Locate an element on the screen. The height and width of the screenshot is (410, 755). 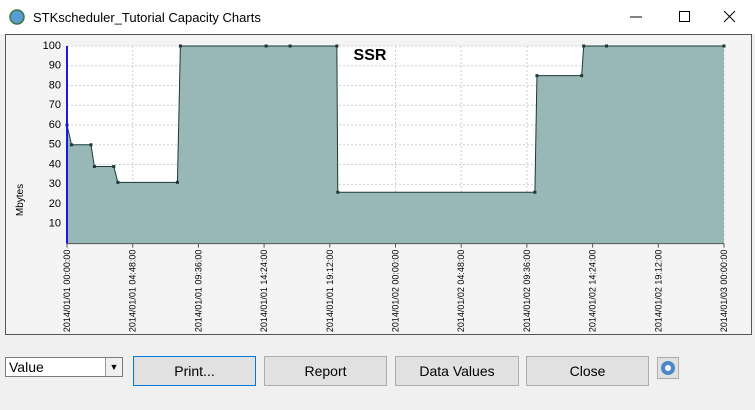
report-button: Report is located at coordinates (325, 371).